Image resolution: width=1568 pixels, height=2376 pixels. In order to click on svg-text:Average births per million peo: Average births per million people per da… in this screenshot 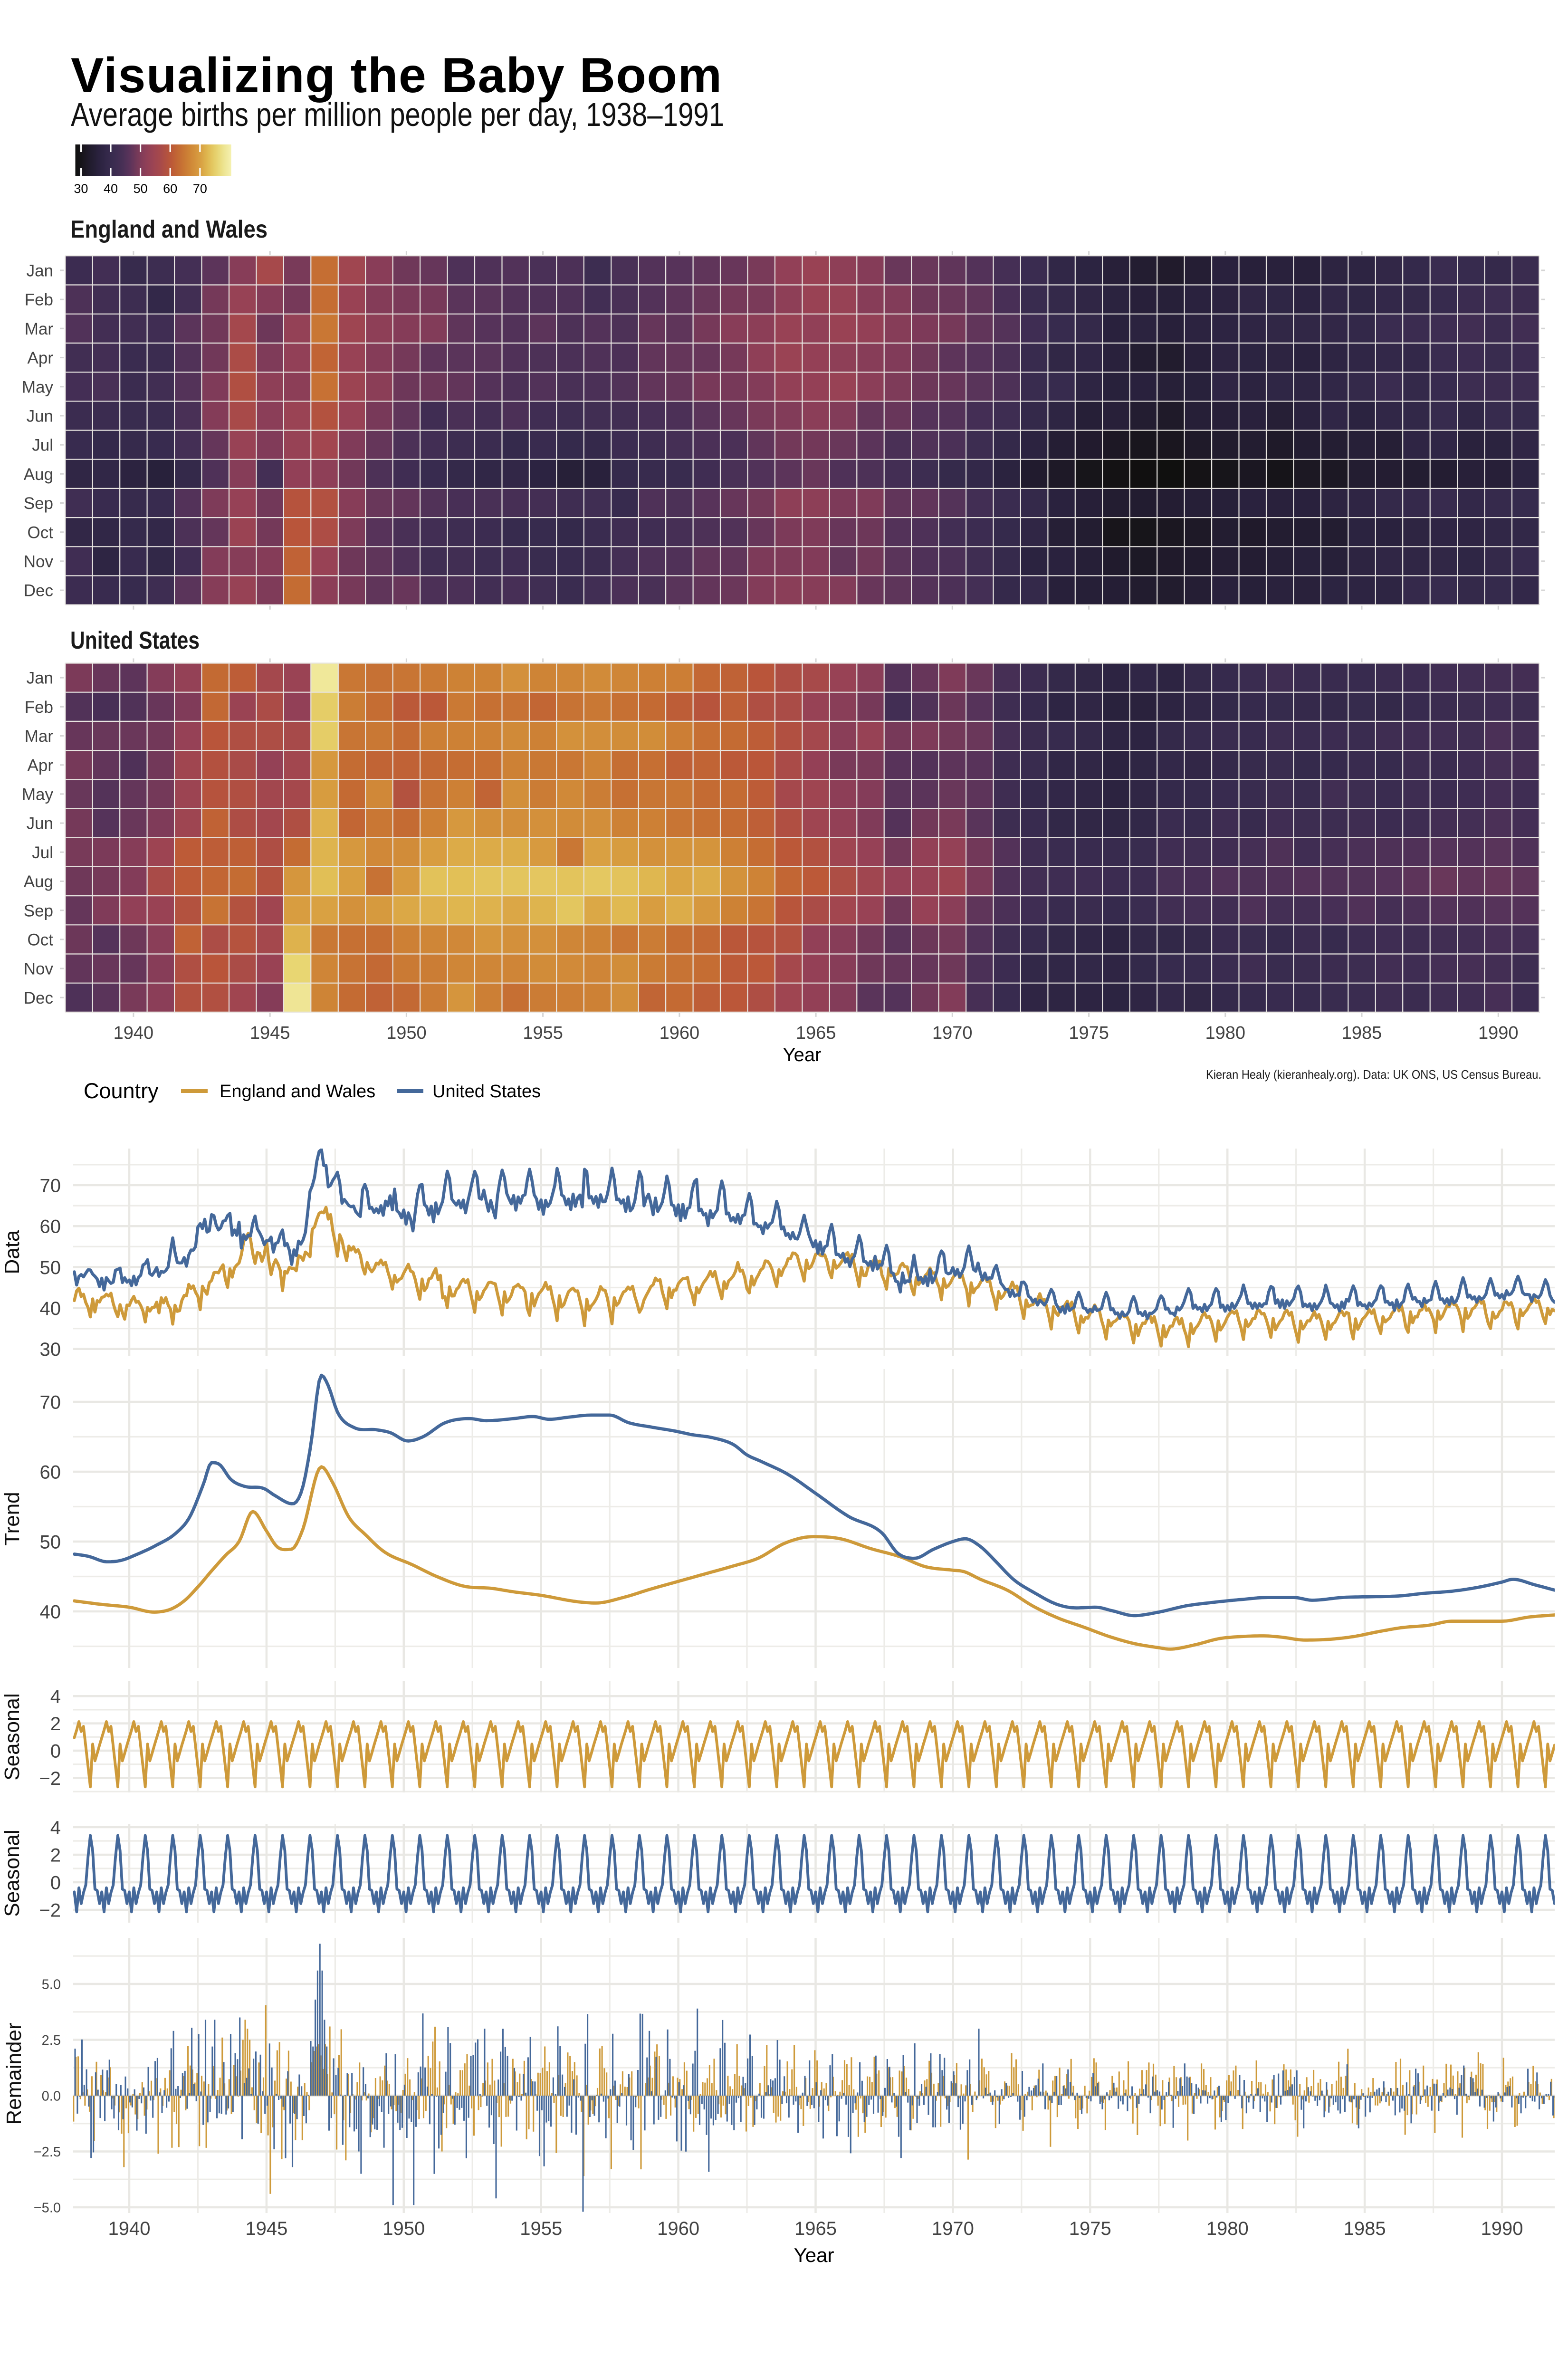, I will do `click(397, 114)`.